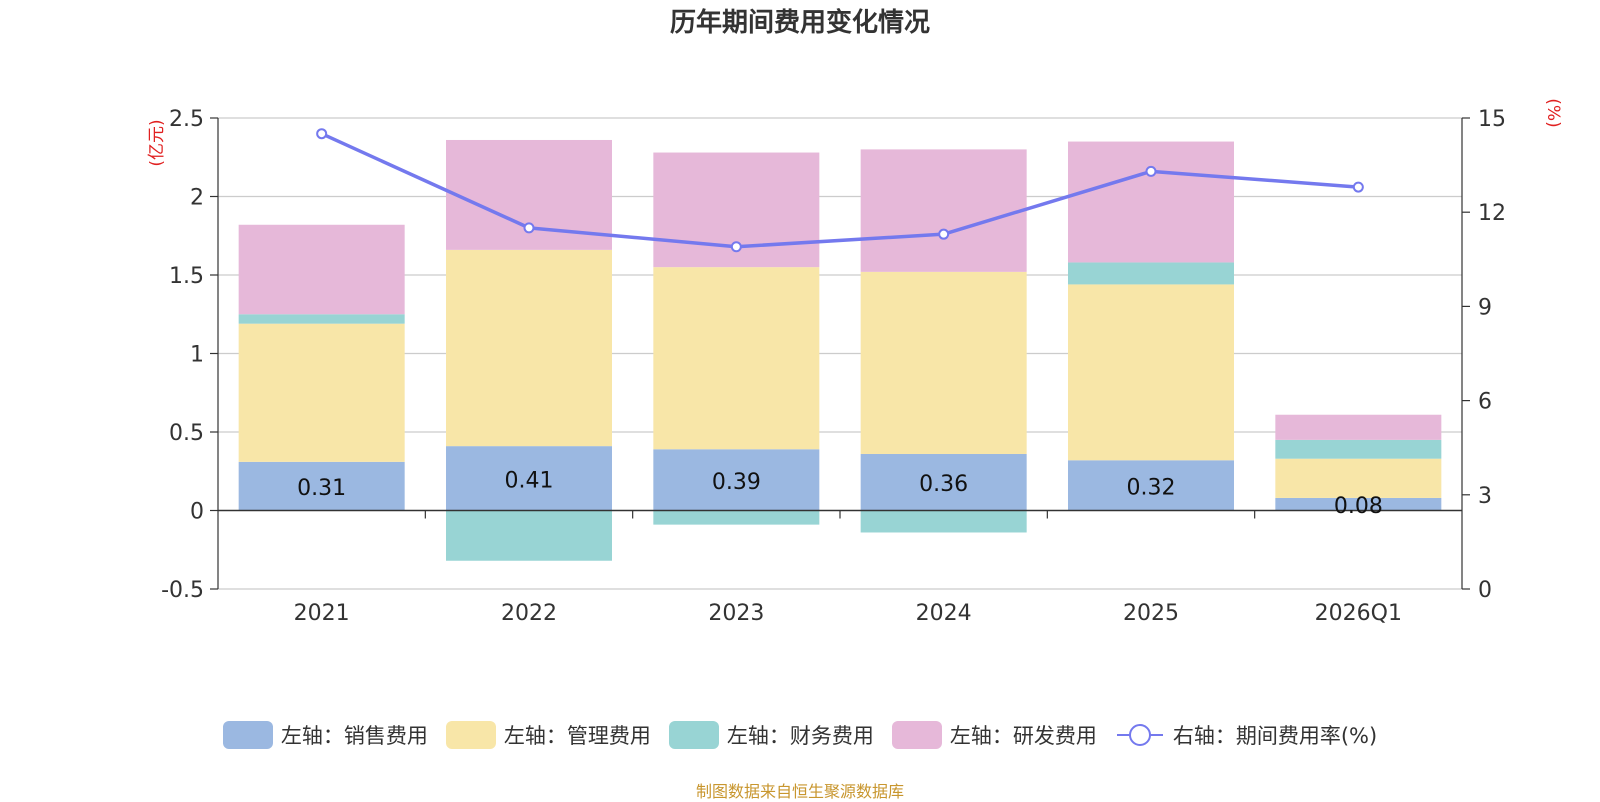 The height and width of the screenshot is (802, 1600). Describe the element at coordinates (736, 247) in the screenshot. I see `rate-point-2023` at that location.